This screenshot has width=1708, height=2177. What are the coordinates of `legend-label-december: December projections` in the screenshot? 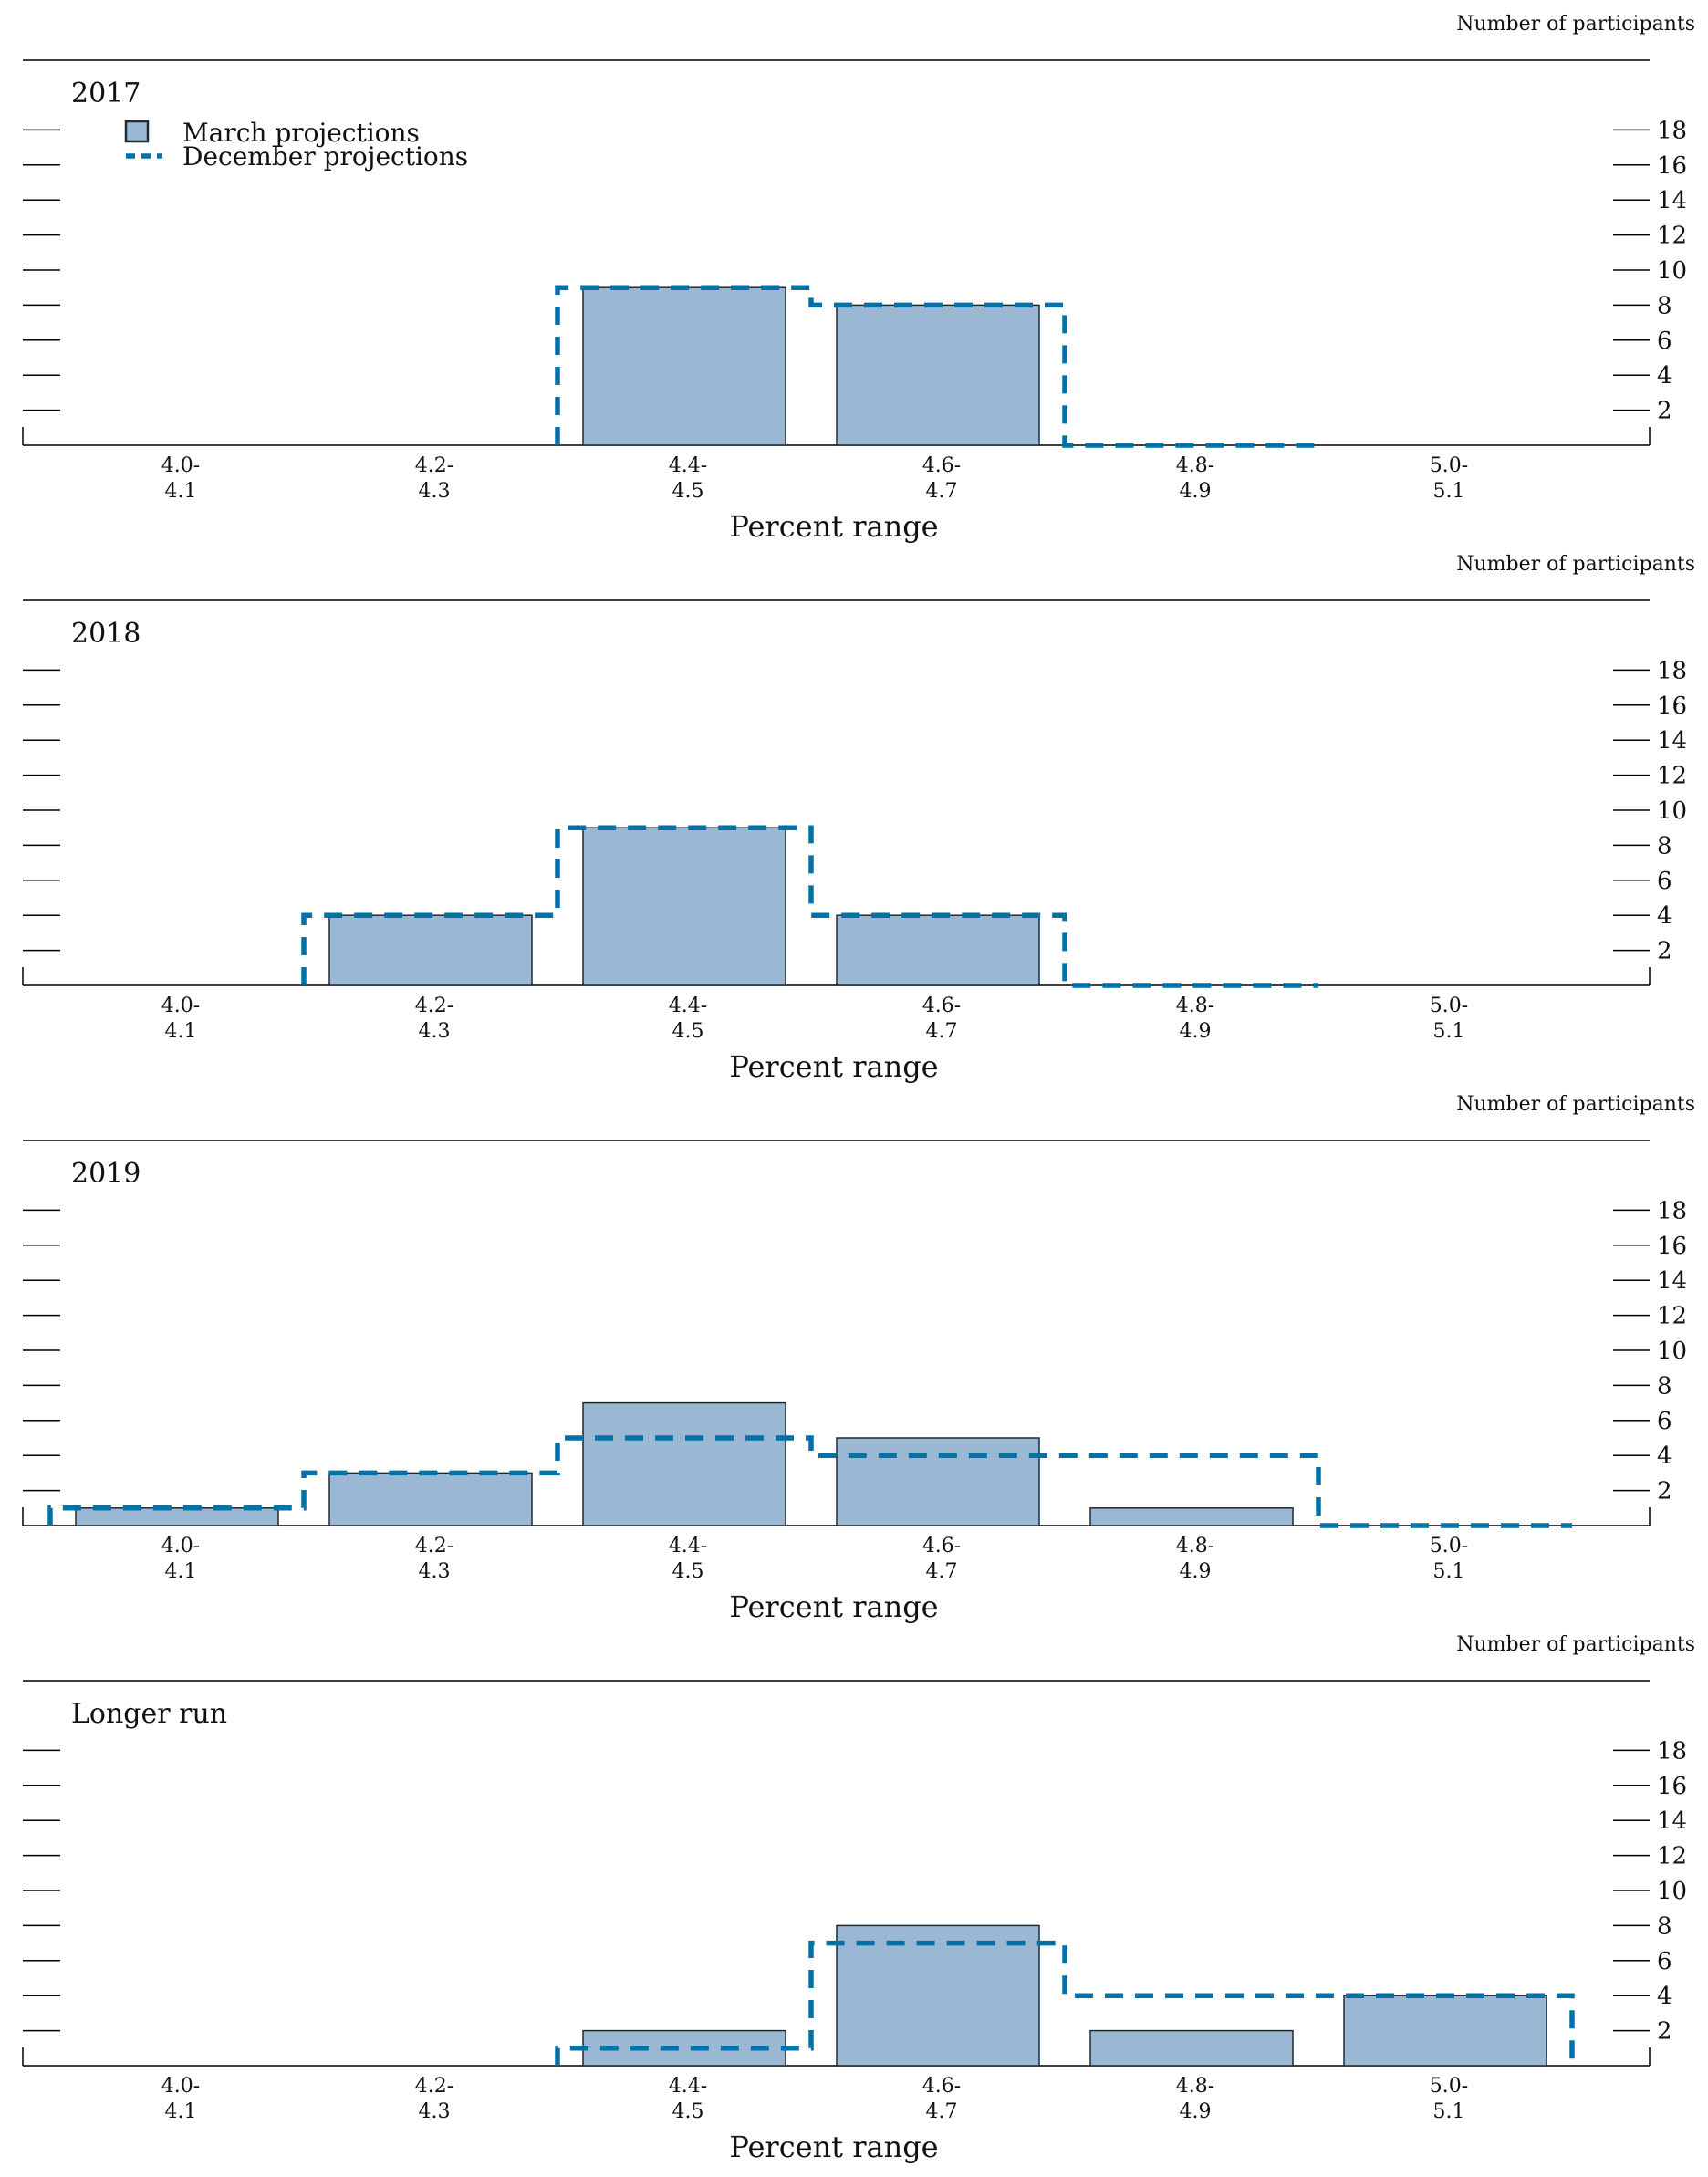 It's located at (325, 156).